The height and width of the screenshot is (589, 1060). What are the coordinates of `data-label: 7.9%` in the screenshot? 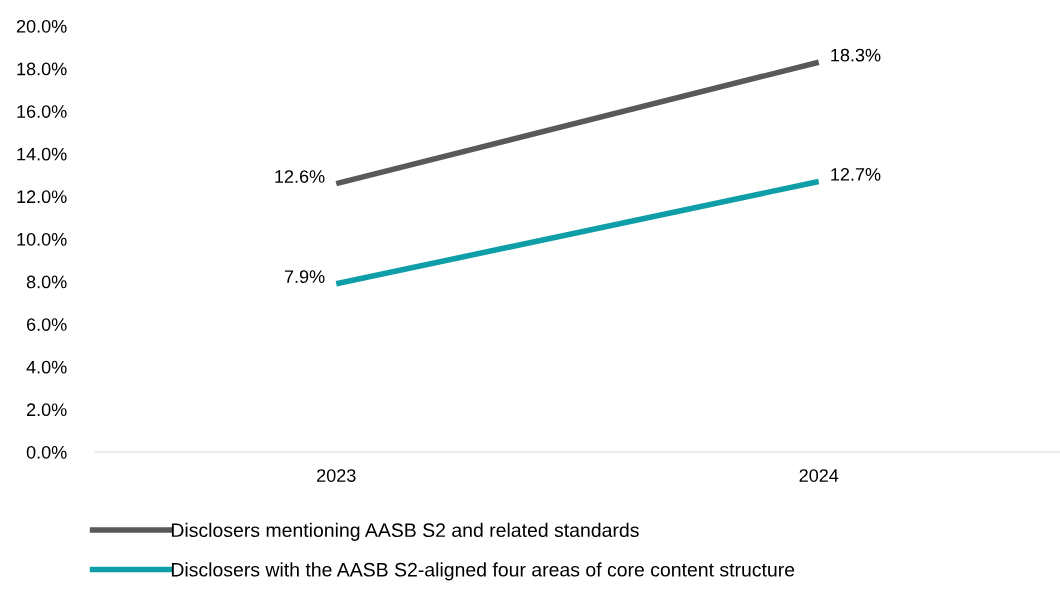 It's located at (304, 277).